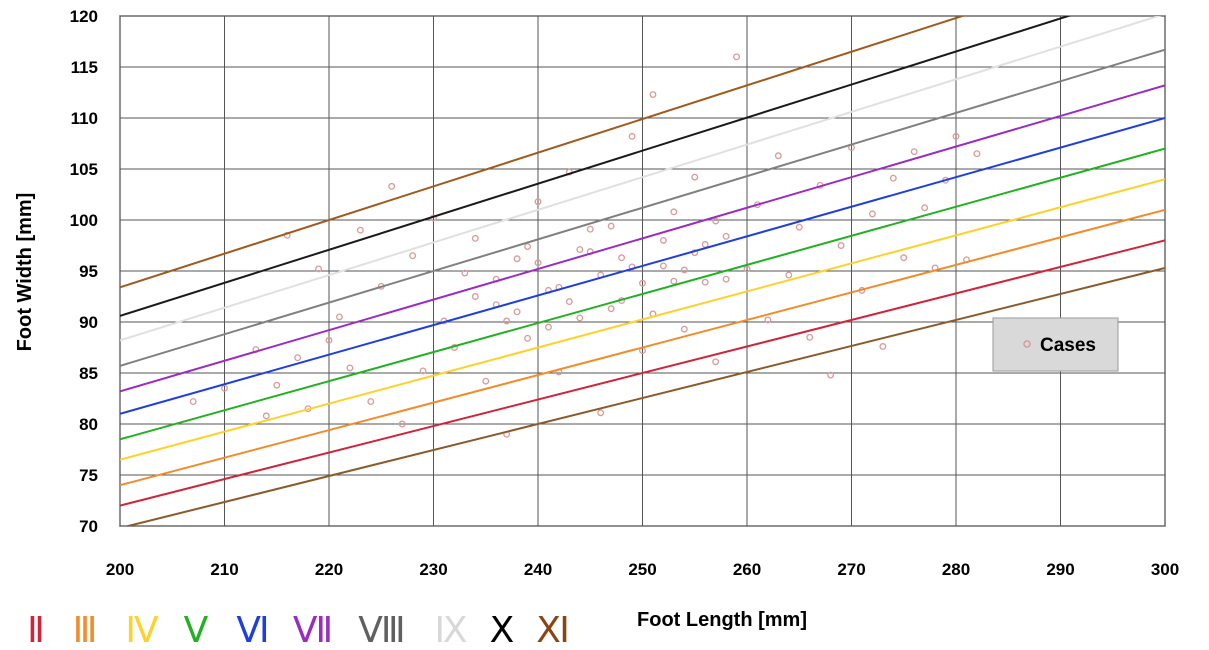 The image size is (1209, 650). I want to click on y-tick-label-6: 100, so click(84, 220).